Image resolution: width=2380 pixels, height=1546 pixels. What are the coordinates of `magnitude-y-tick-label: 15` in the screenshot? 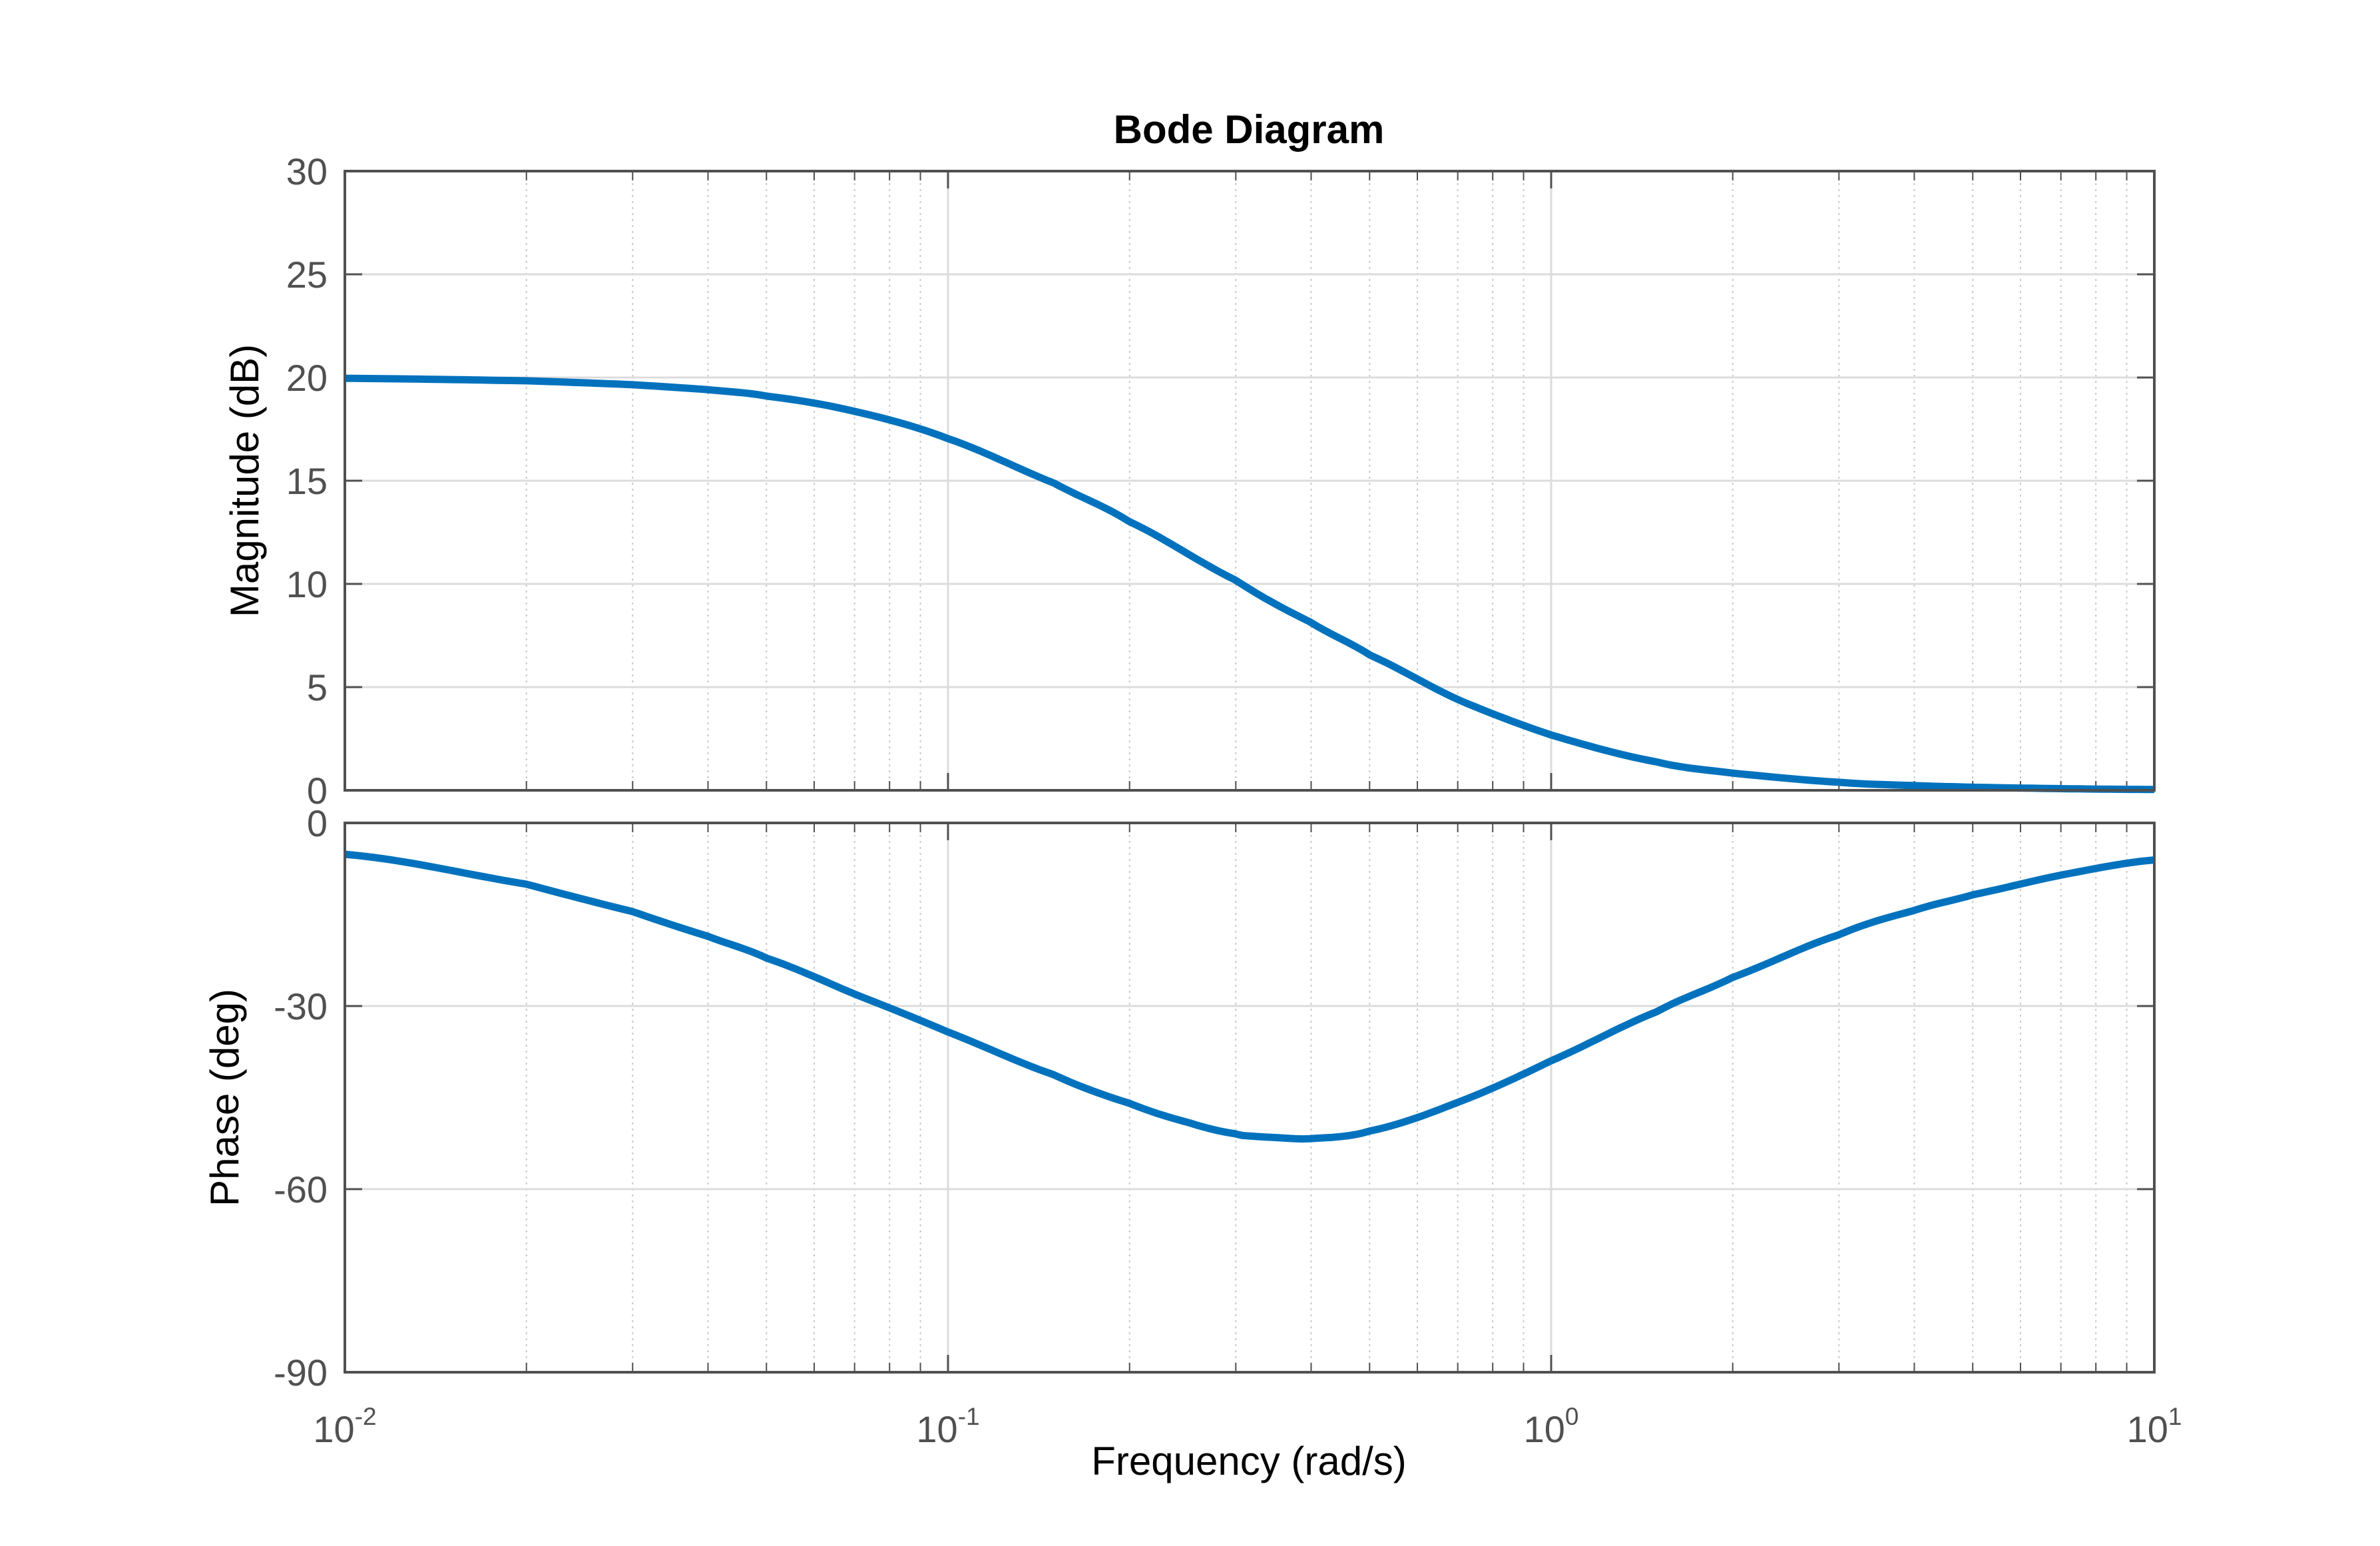 It's located at (307, 481).